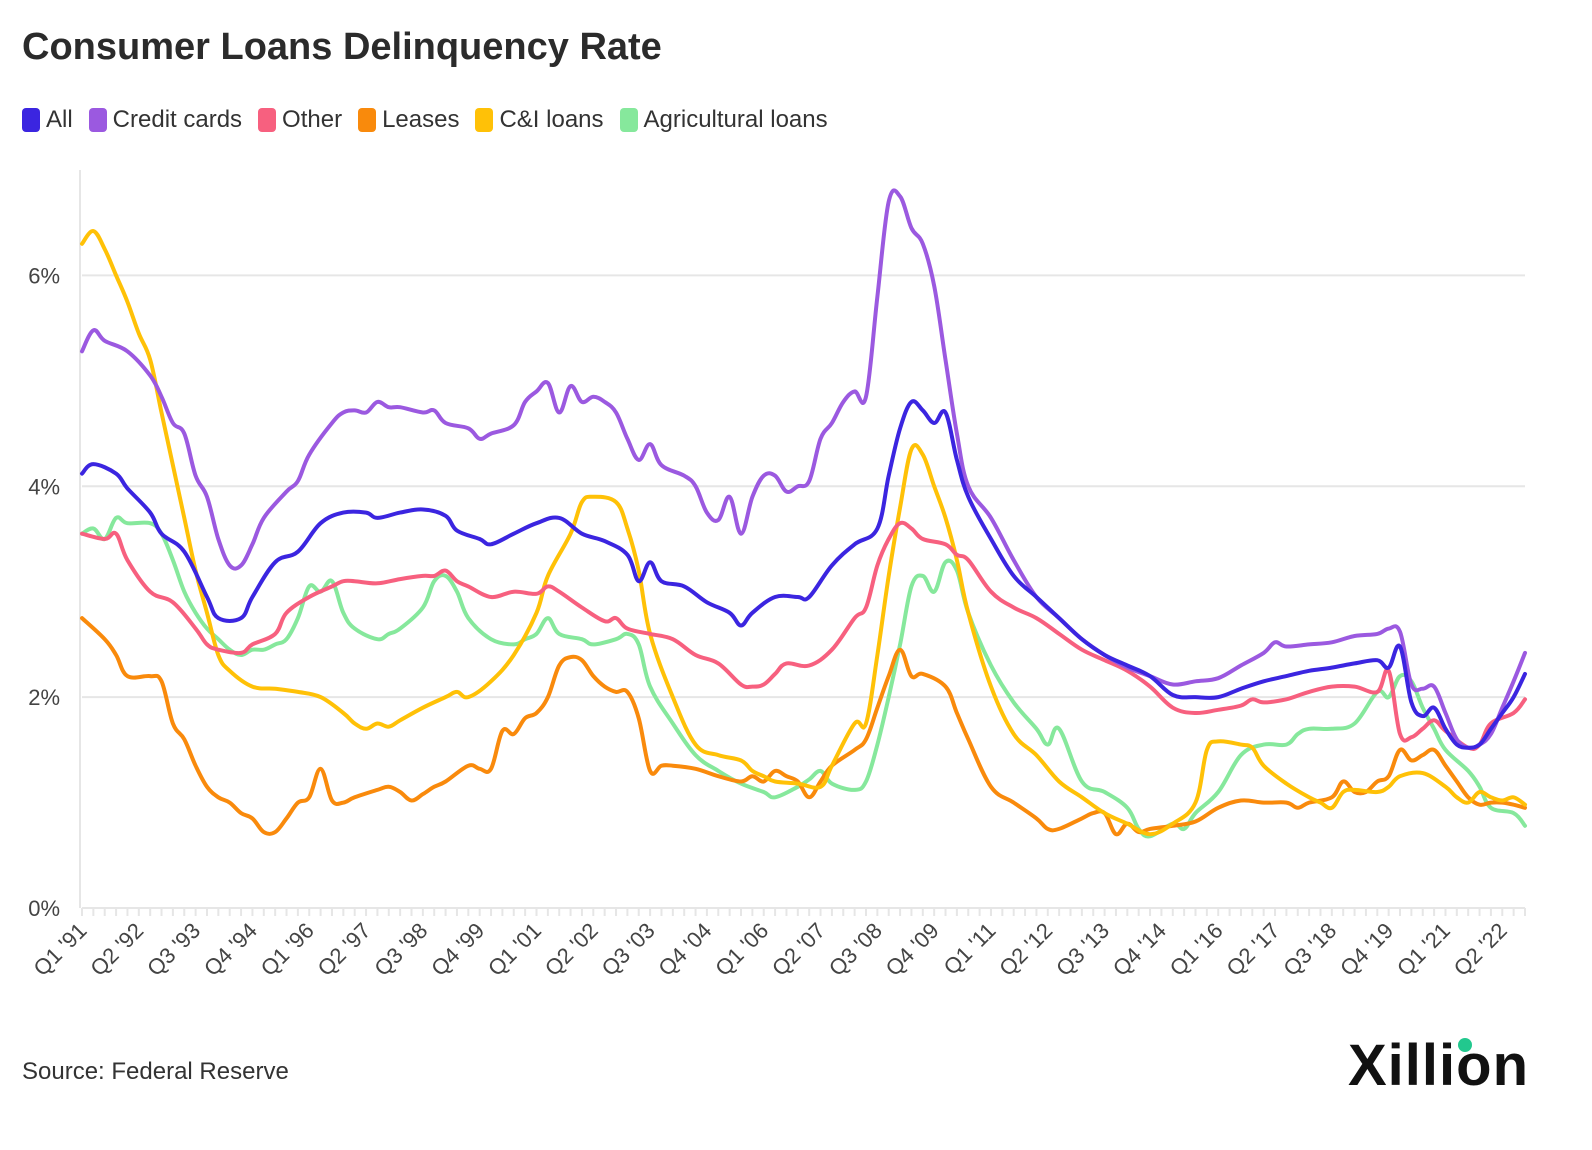 This screenshot has height=1150, width=1592. Describe the element at coordinates (912, 949) in the screenshot. I see `x-tick-label: Q4 '09` at that location.